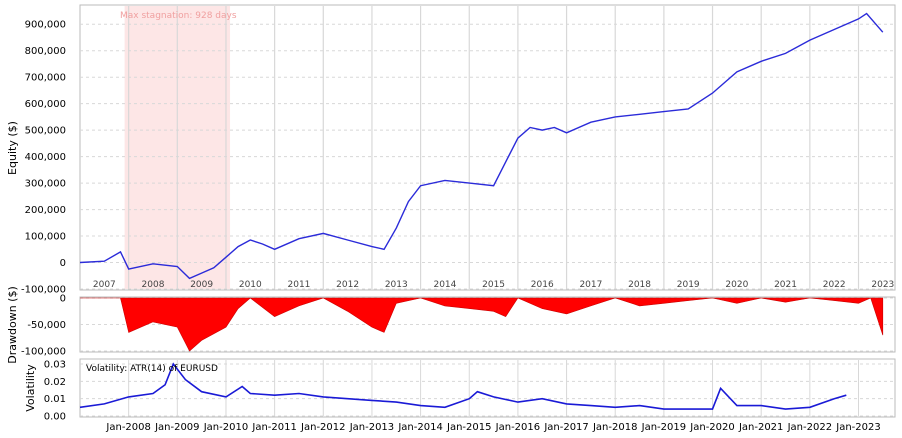  Describe the element at coordinates (444, 285) in the screenshot. I see `year-label: 2014` at that location.